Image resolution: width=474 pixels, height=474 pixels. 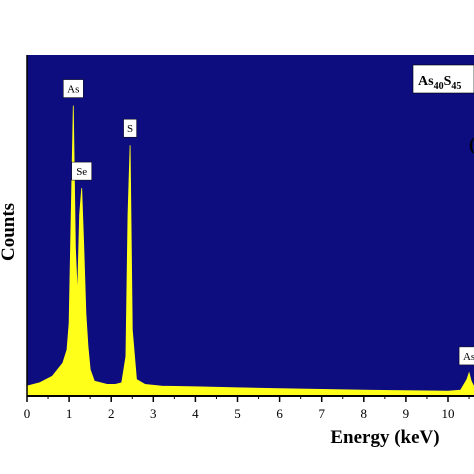 What do you see at coordinates (279, 413) in the screenshot?
I see `x-tick-label: 6` at bounding box center [279, 413].